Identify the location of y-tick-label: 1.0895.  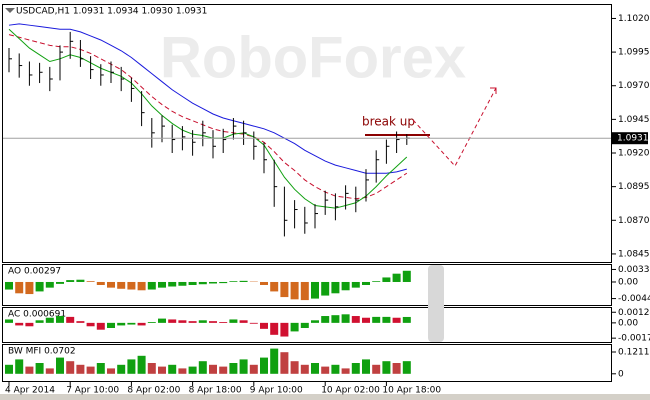
(634, 187).